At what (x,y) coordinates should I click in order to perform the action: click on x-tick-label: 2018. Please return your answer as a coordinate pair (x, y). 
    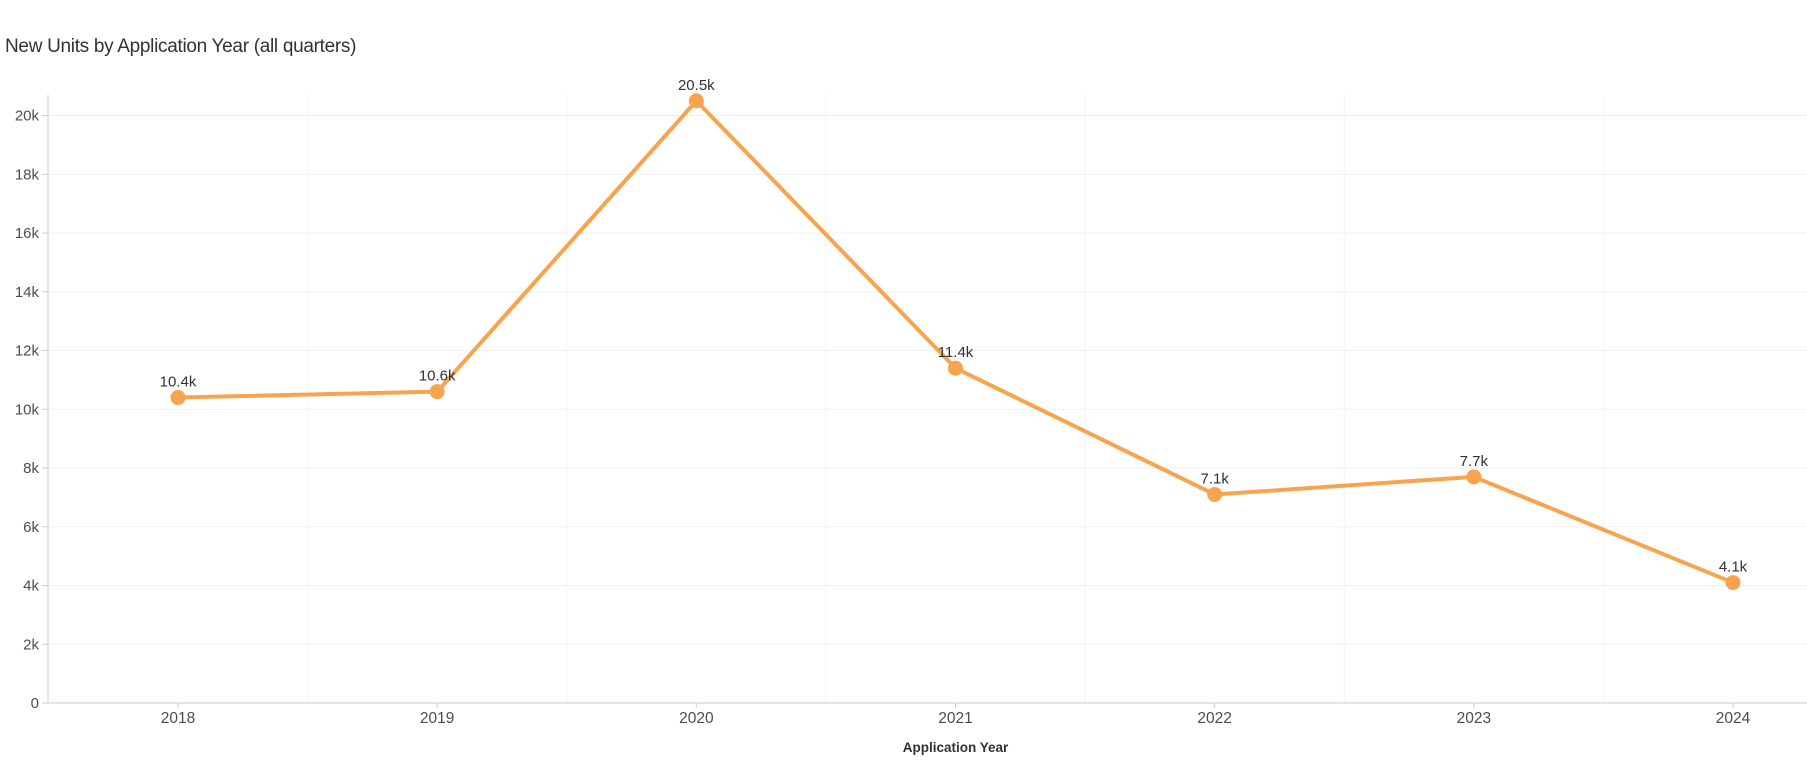
    Looking at the image, I should click on (178, 718).